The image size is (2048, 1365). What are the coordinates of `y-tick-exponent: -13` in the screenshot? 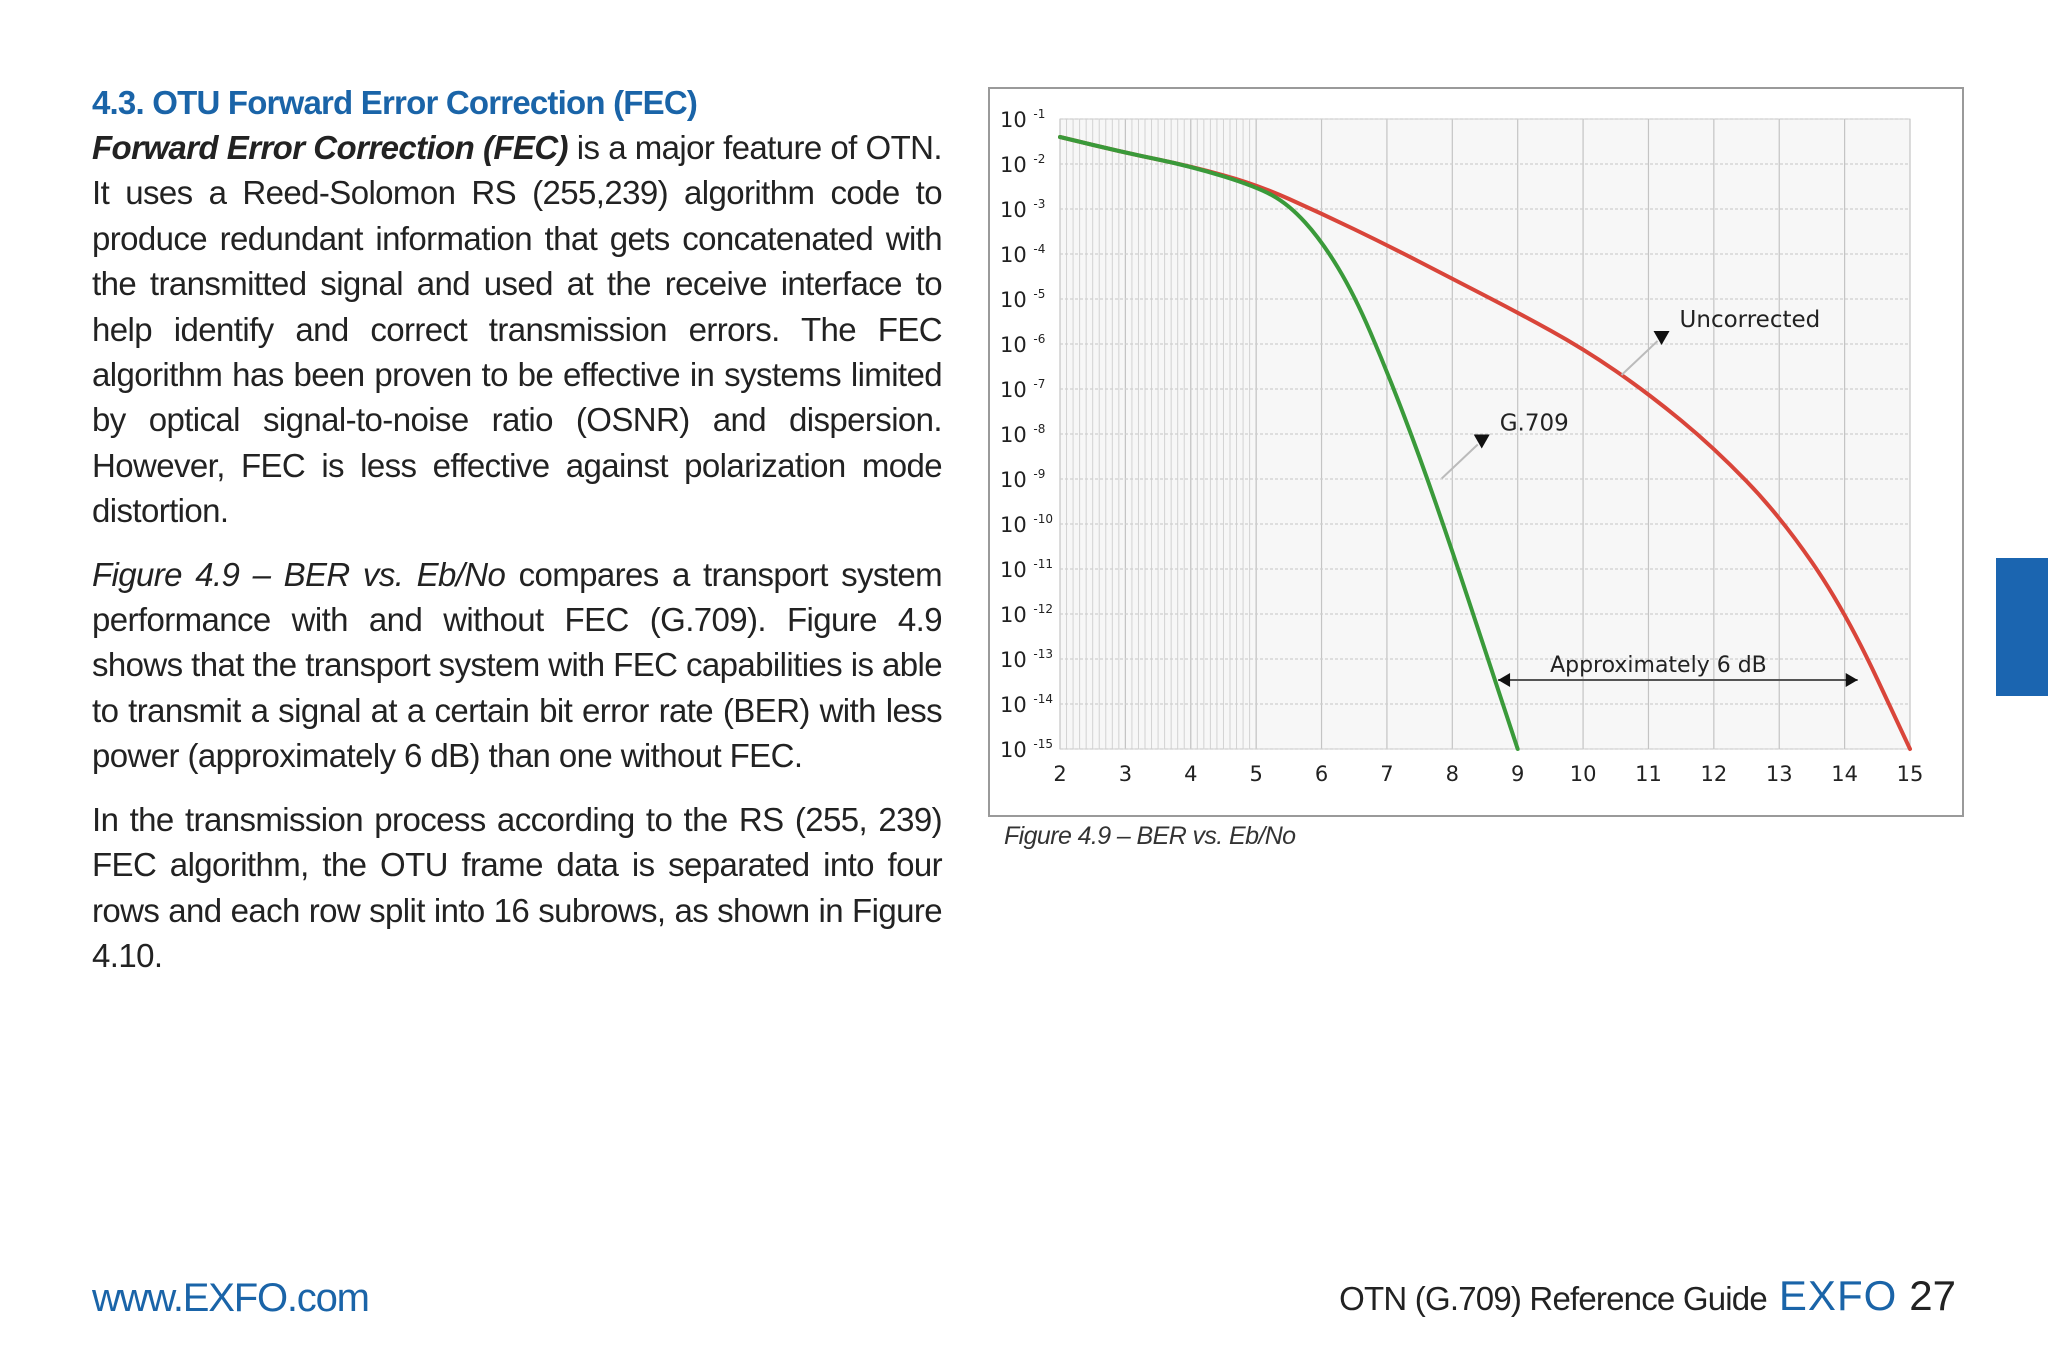 It's located at (1043, 654).